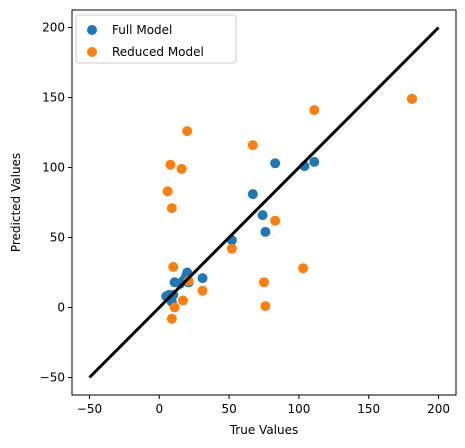 This screenshot has width=465, height=448. Describe the element at coordinates (92, 52) in the screenshot. I see `legend-marker-reduced-model` at that location.